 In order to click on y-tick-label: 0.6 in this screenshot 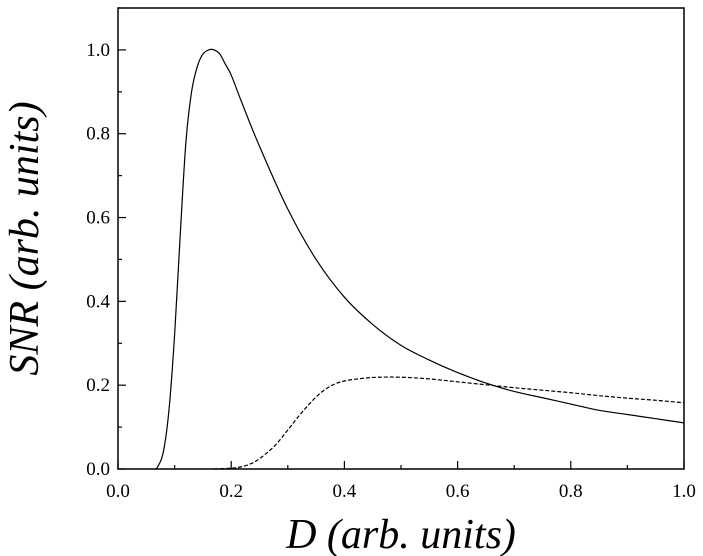, I will do `click(98, 218)`.